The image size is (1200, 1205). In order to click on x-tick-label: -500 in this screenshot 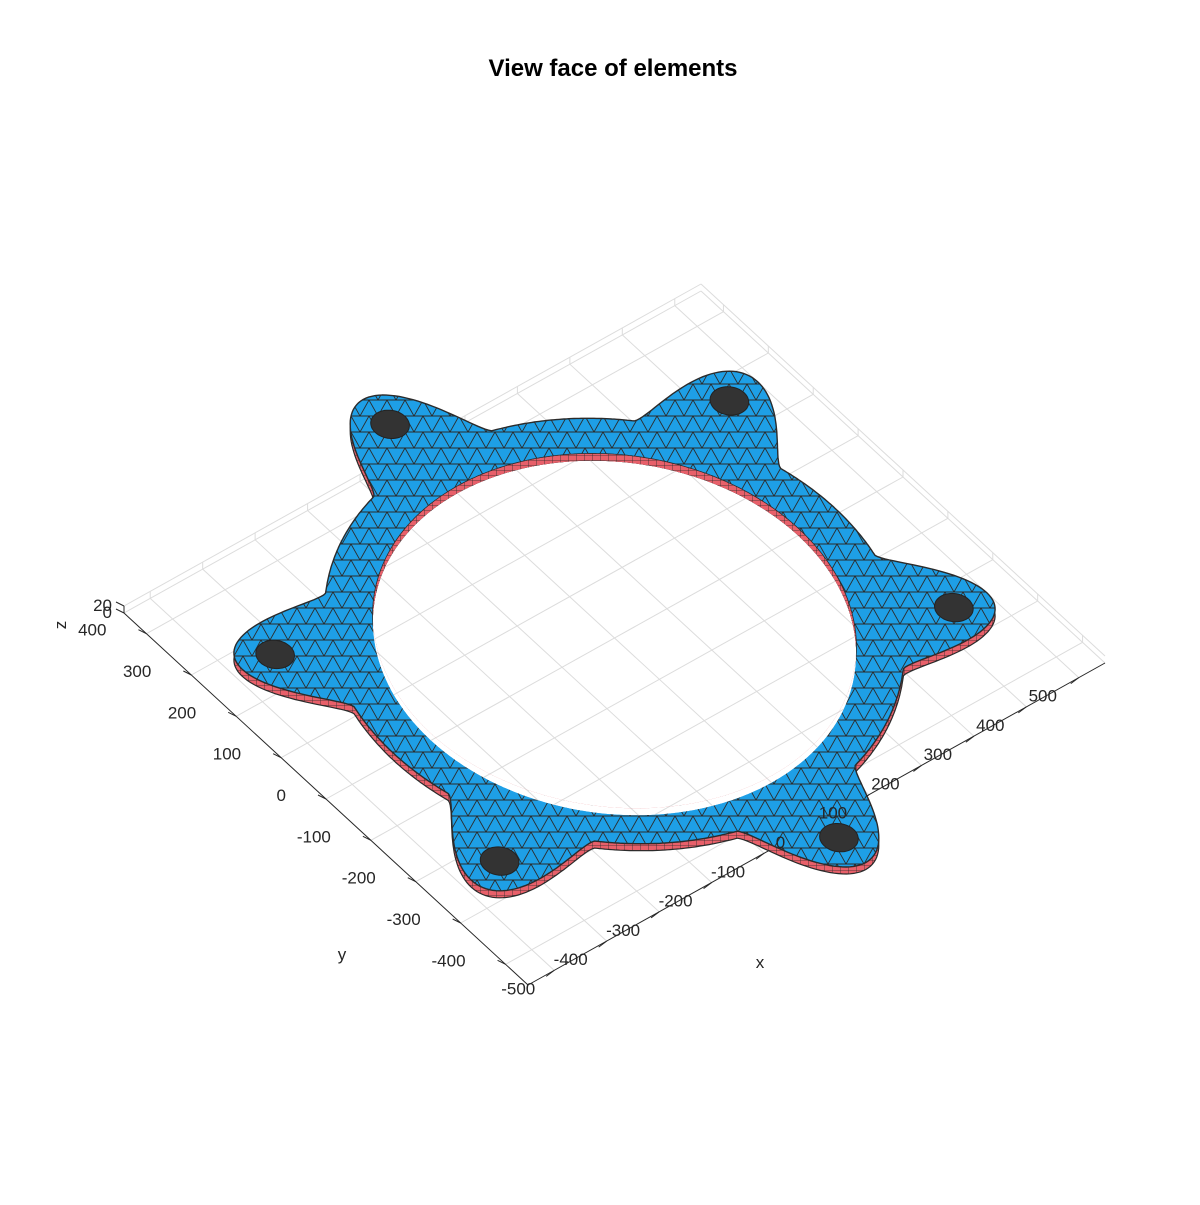, I will do `click(518, 988)`.